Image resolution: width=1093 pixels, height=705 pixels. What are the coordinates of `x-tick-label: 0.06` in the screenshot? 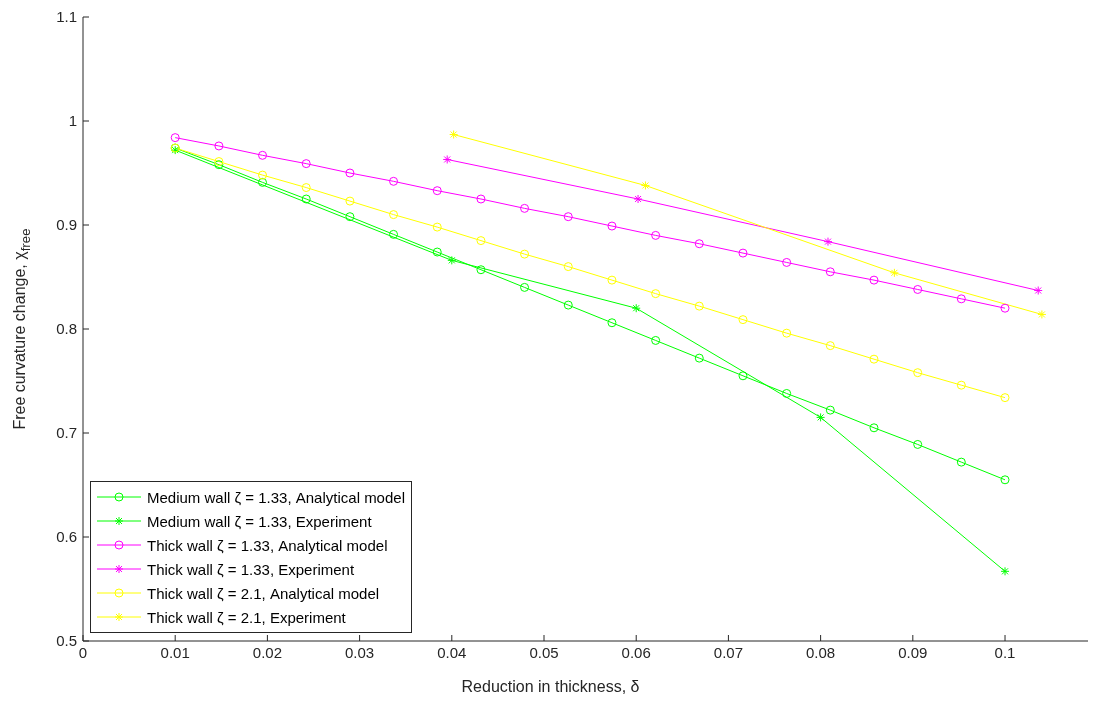 It's located at (636, 652).